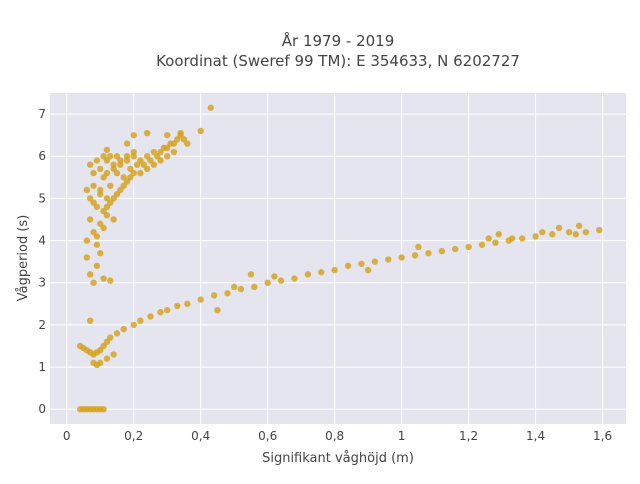 Image resolution: width=640 pixels, height=484 pixels. What do you see at coordinates (23, 258) in the screenshot?
I see `y-axis-title: Vågperiod (s)` at bounding box center [23, 258].